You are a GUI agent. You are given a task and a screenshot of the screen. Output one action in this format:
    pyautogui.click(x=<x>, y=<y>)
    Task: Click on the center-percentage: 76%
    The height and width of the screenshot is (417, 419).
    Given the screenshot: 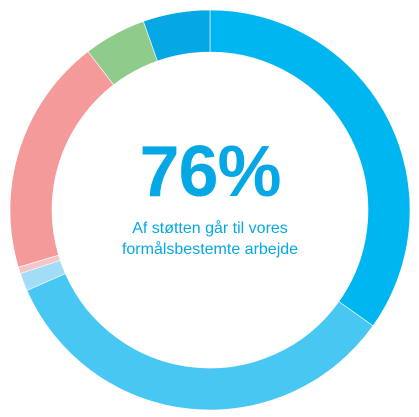 What is the action you would take?
    pyautogui.click(x=210, y=172)
    